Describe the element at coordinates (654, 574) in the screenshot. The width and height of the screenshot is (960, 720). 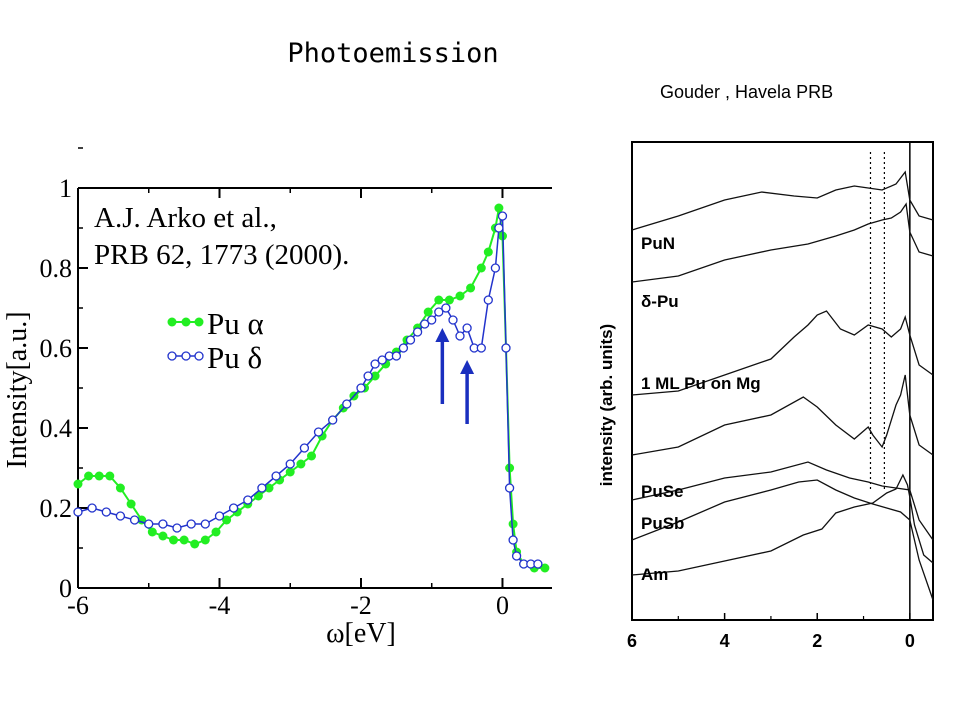
I see `spectrum-label: Am` at that location.